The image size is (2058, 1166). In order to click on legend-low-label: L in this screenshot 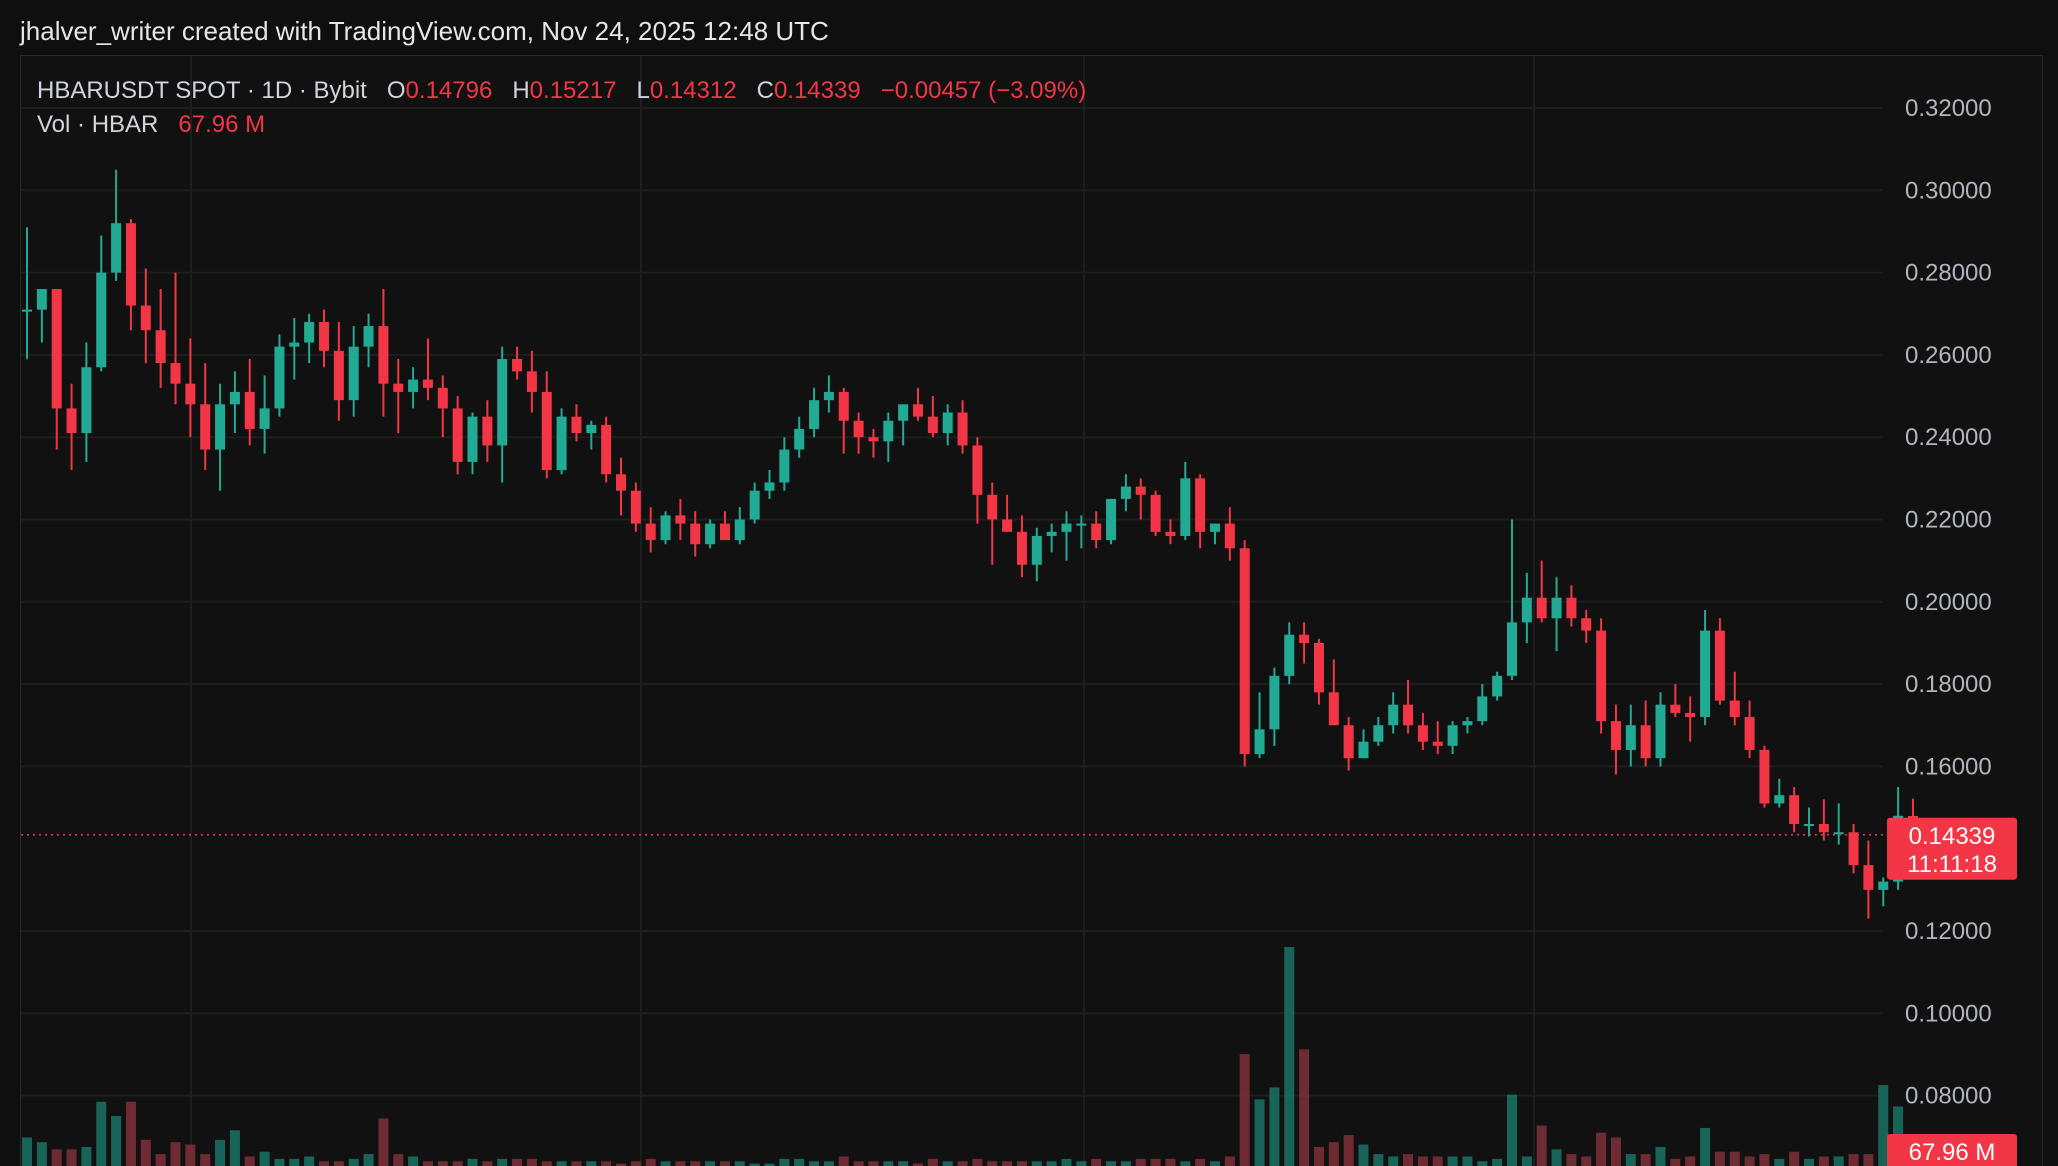, I will do `click(642, 90)`.